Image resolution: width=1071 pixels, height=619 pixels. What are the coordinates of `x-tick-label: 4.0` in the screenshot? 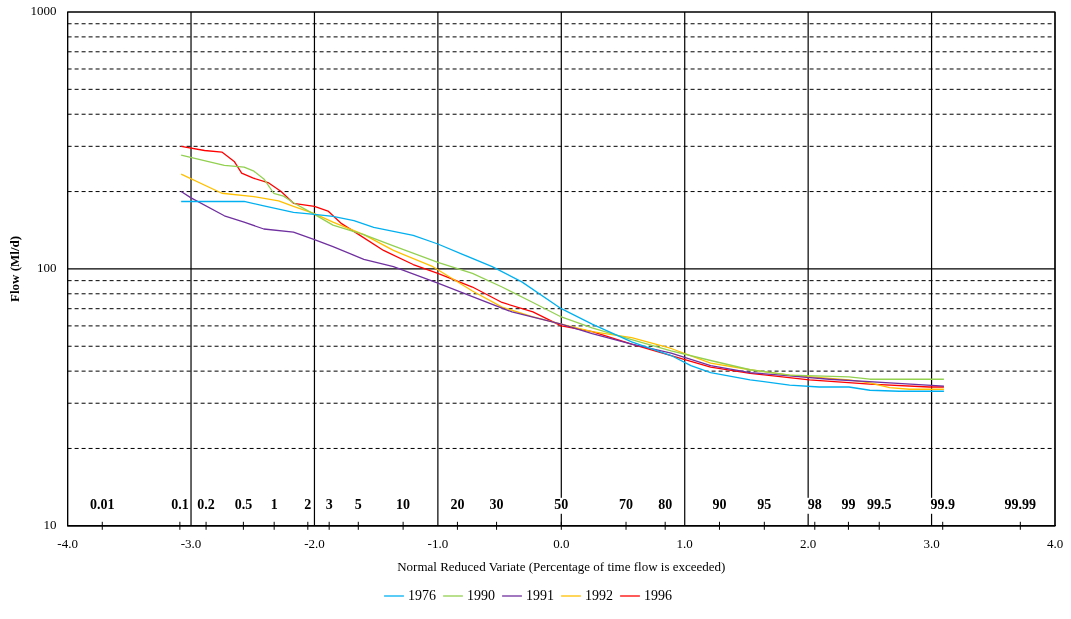 It's located at (1055, 544).